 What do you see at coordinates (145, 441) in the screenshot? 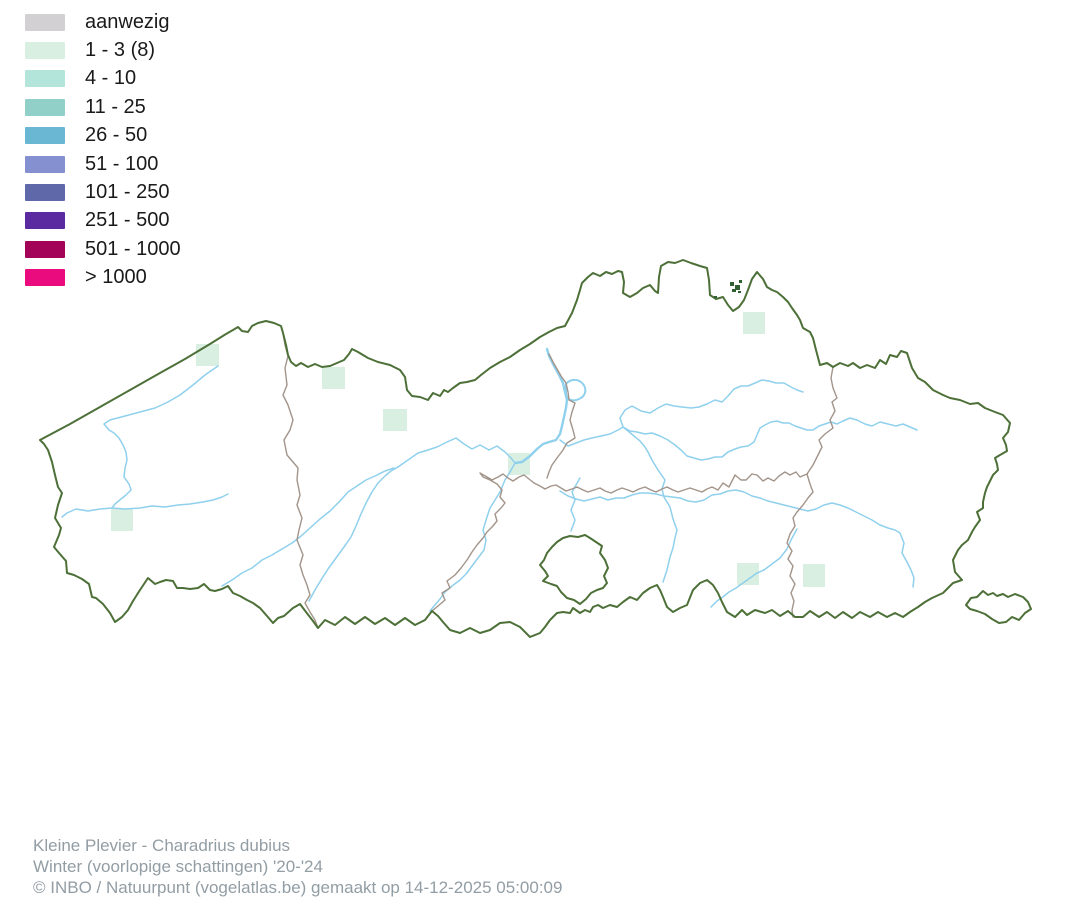
I see `river-ijzer` at bounding box center [145, 441].